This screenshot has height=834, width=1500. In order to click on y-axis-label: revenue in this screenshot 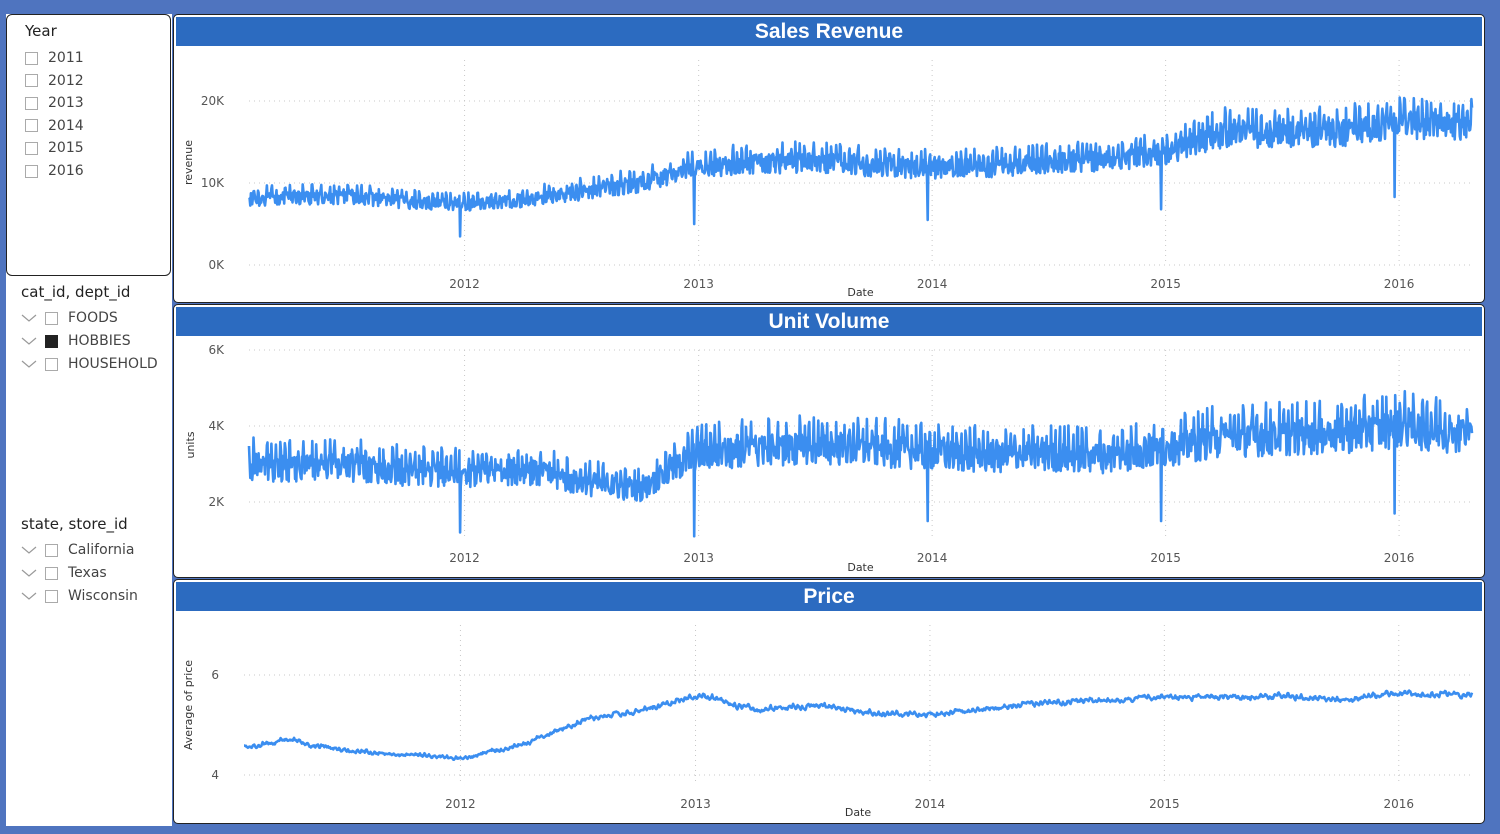, I will do `click(188, 162)`.